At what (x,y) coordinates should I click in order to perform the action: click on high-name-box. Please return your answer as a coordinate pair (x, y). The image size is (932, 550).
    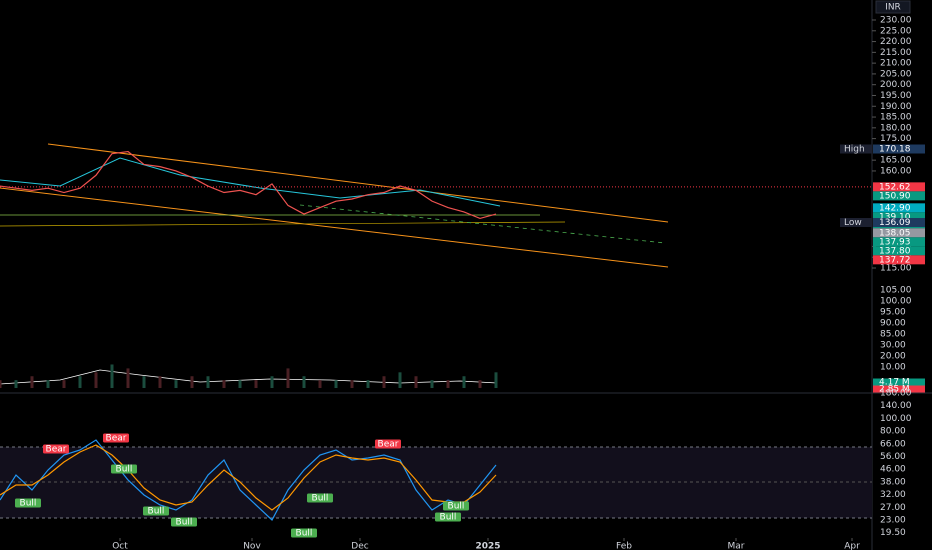
    Looking at the image, I should click on (856, 149).